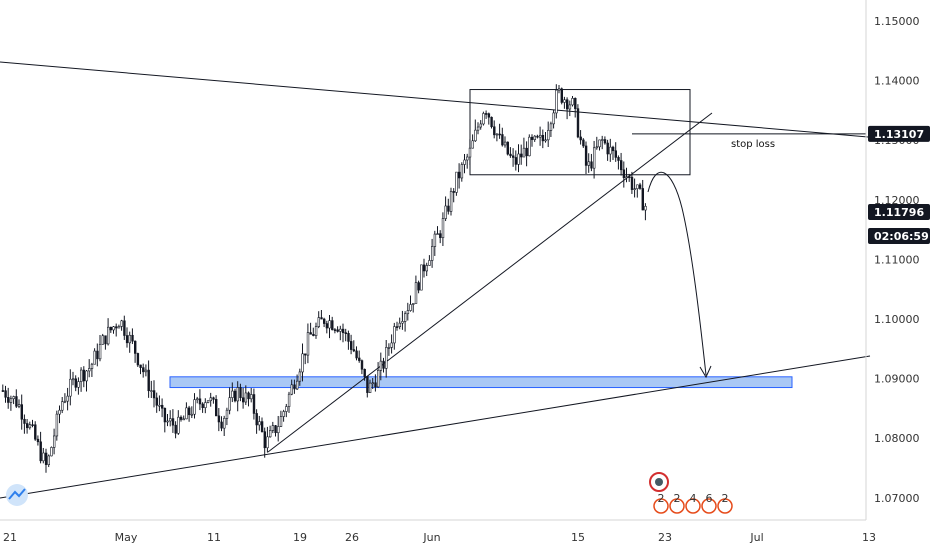 The height and width of the screenshot is (550, 932). I want to click on tradingview-logo, so click(17, 495).